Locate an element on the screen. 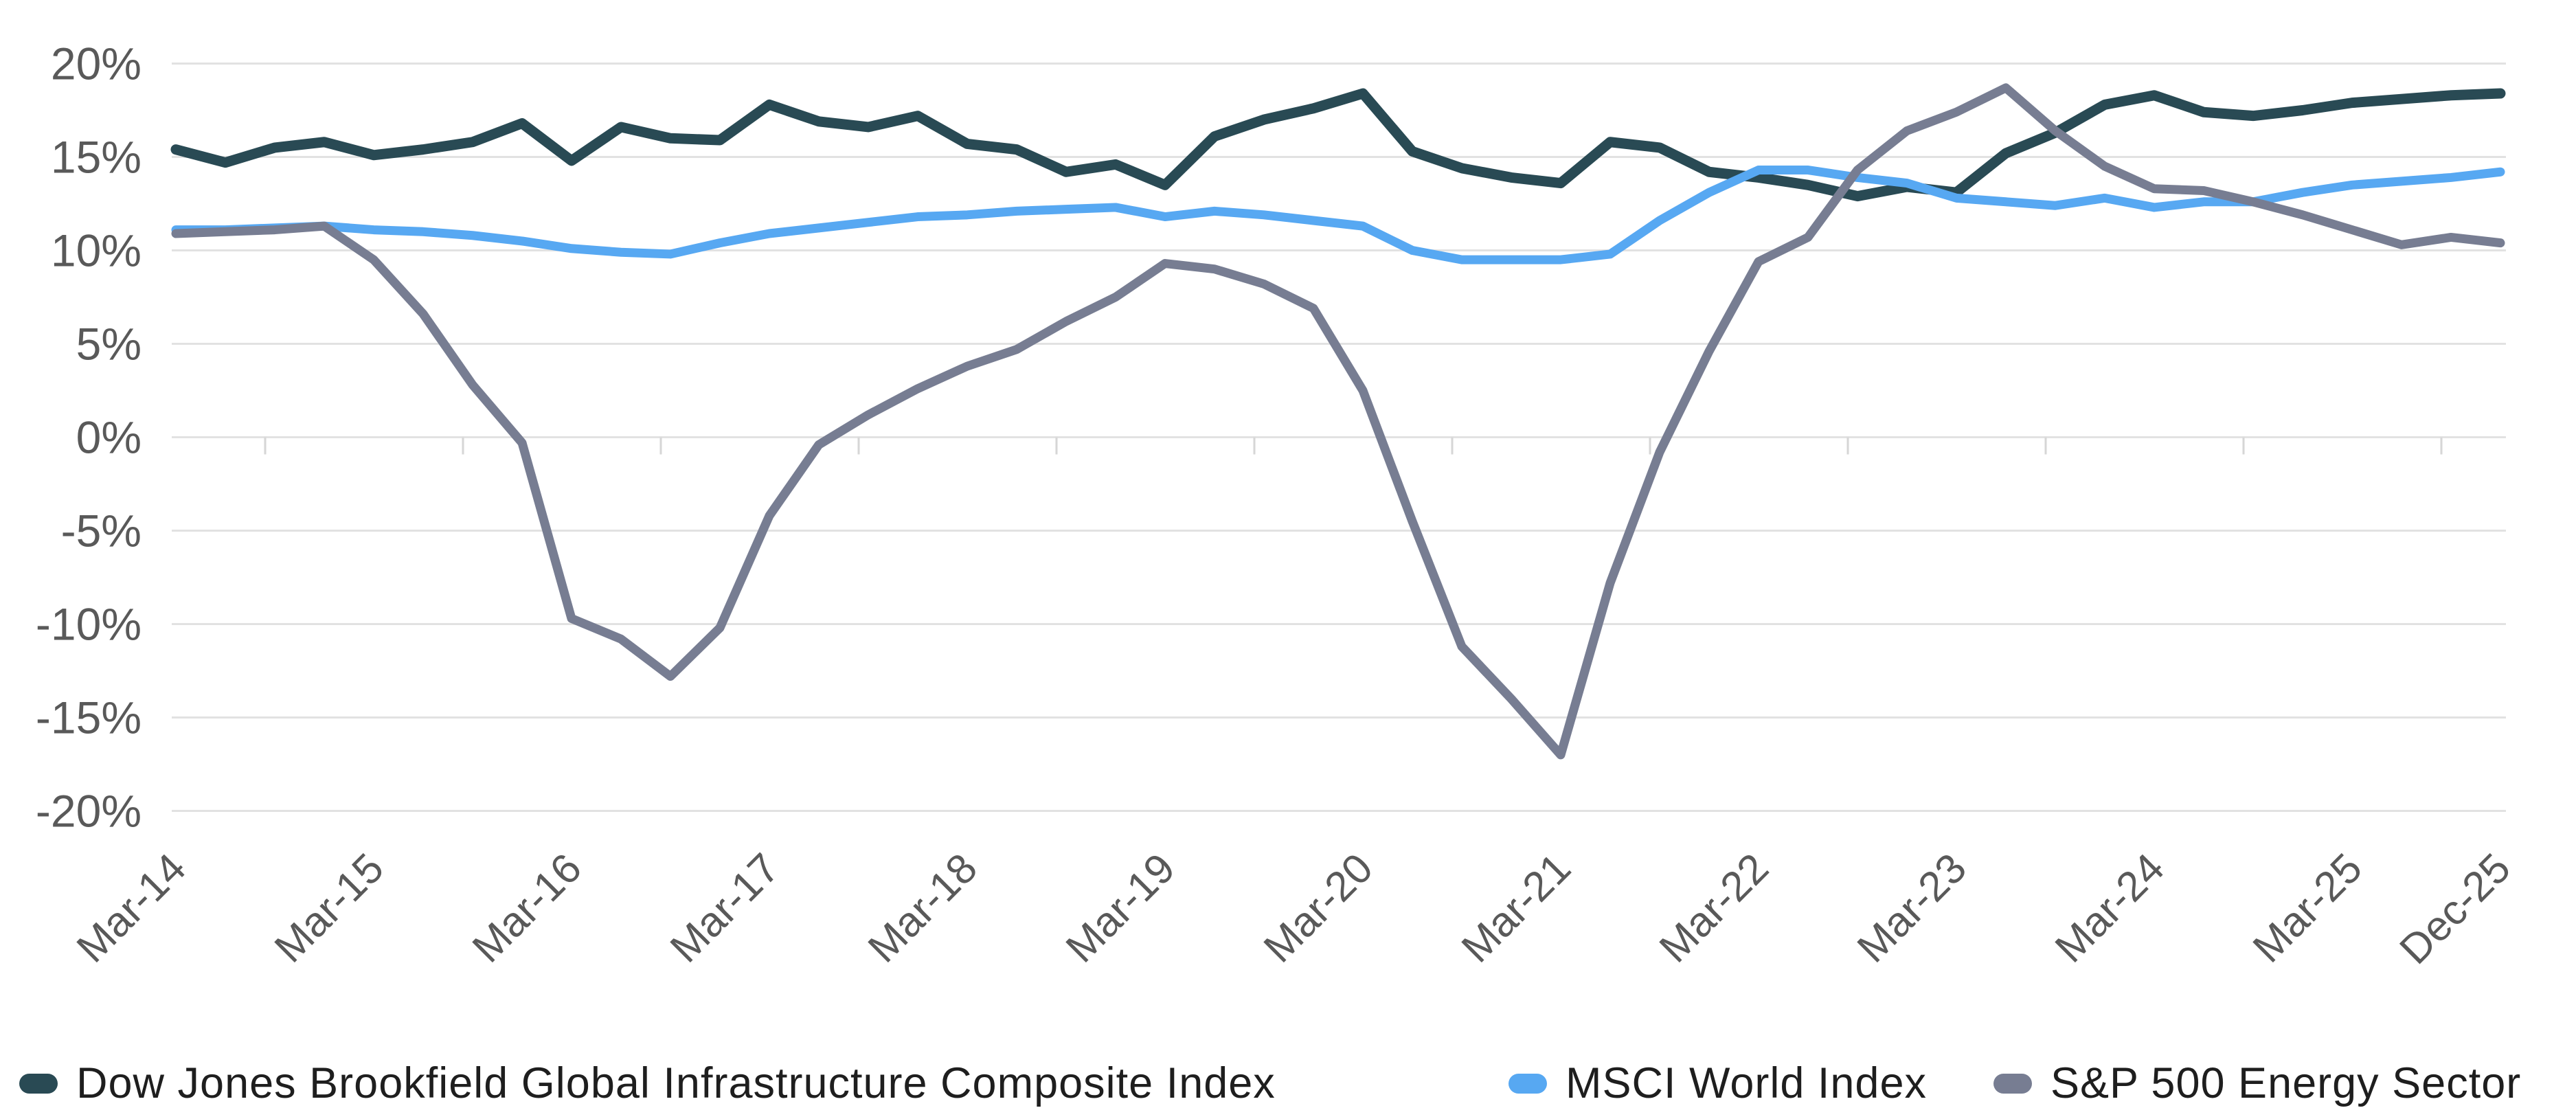 Image resolution: width=2576 pixels, height=1119 pixels. x-axis-label-Mar-14: Mar-14 is located at coordinates (130, 908).